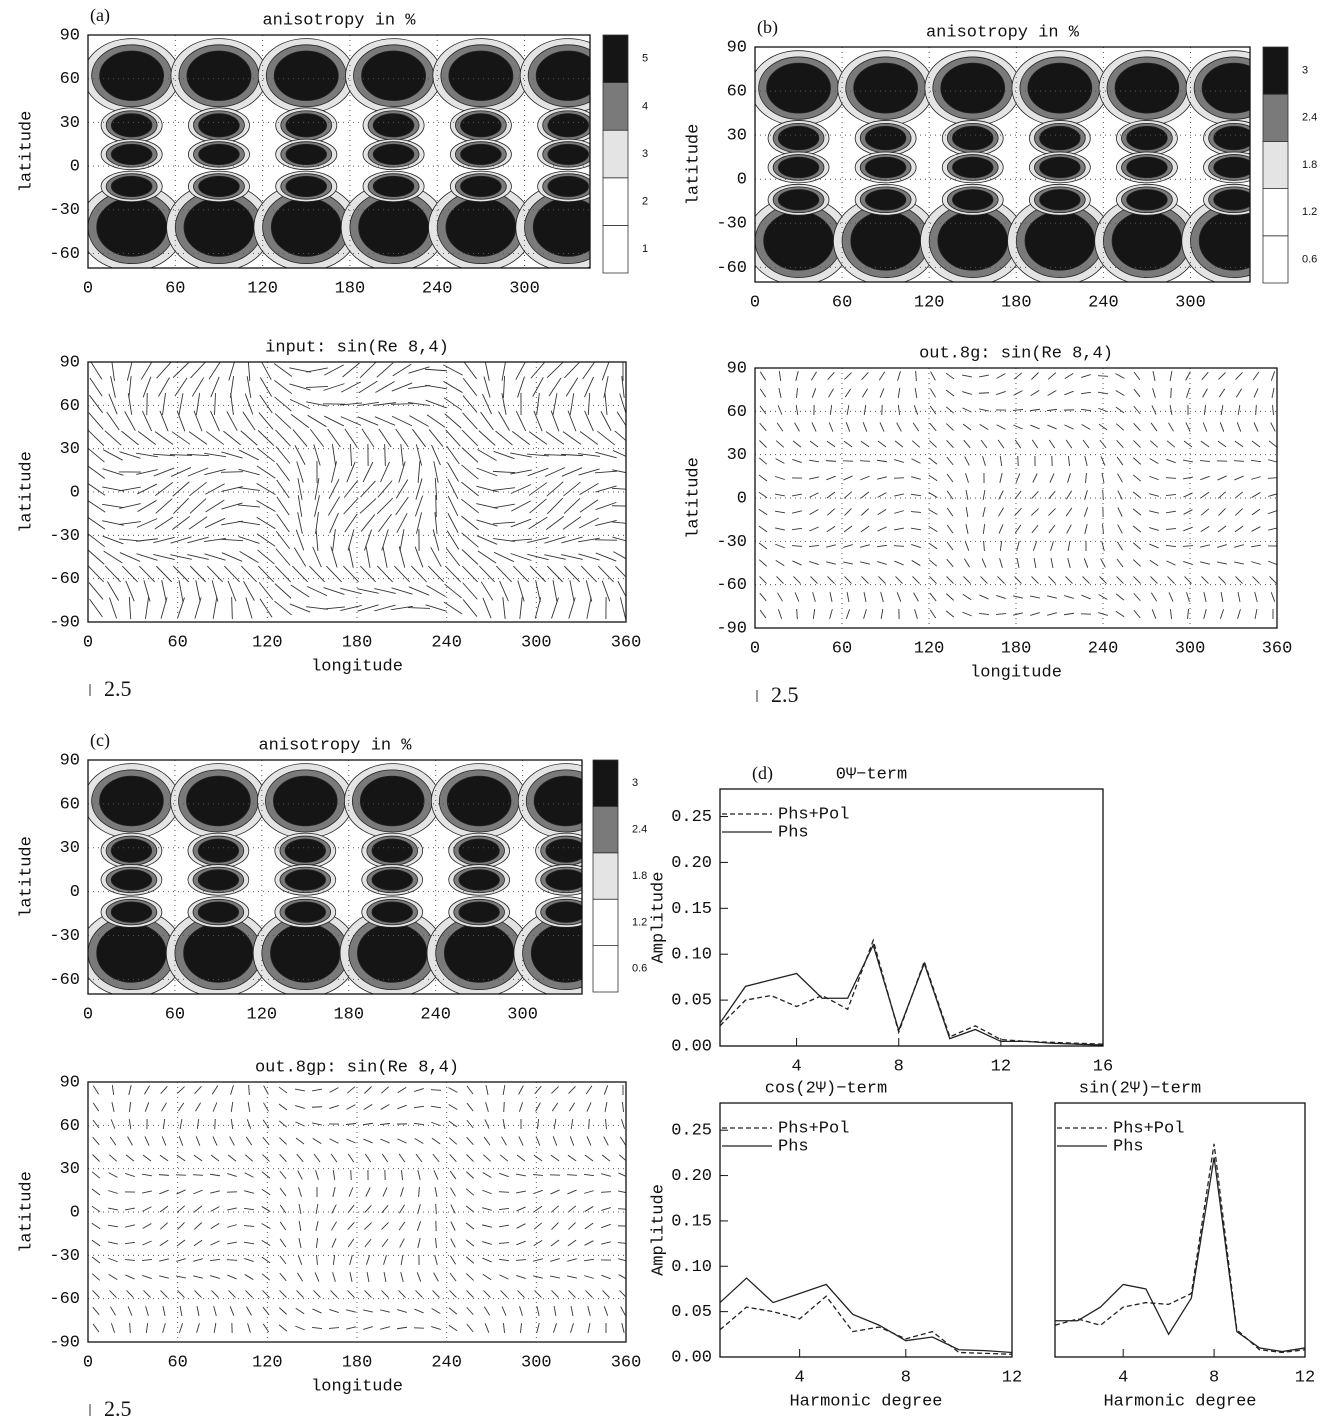 The width and height of the screenshot is (1334, 1416). Describe the element at coordinates (177, 1362) in the screenshot. I see `x-tick-label: 60` at that location.